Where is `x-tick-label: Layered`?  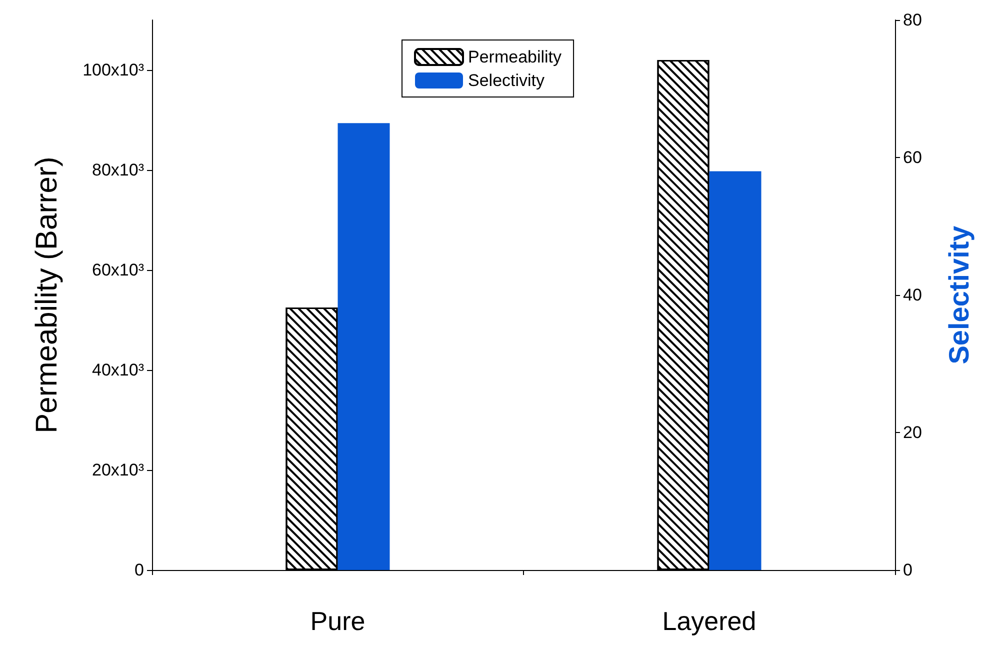 x-tick-label: Layered is located at coordinates (709, 621).